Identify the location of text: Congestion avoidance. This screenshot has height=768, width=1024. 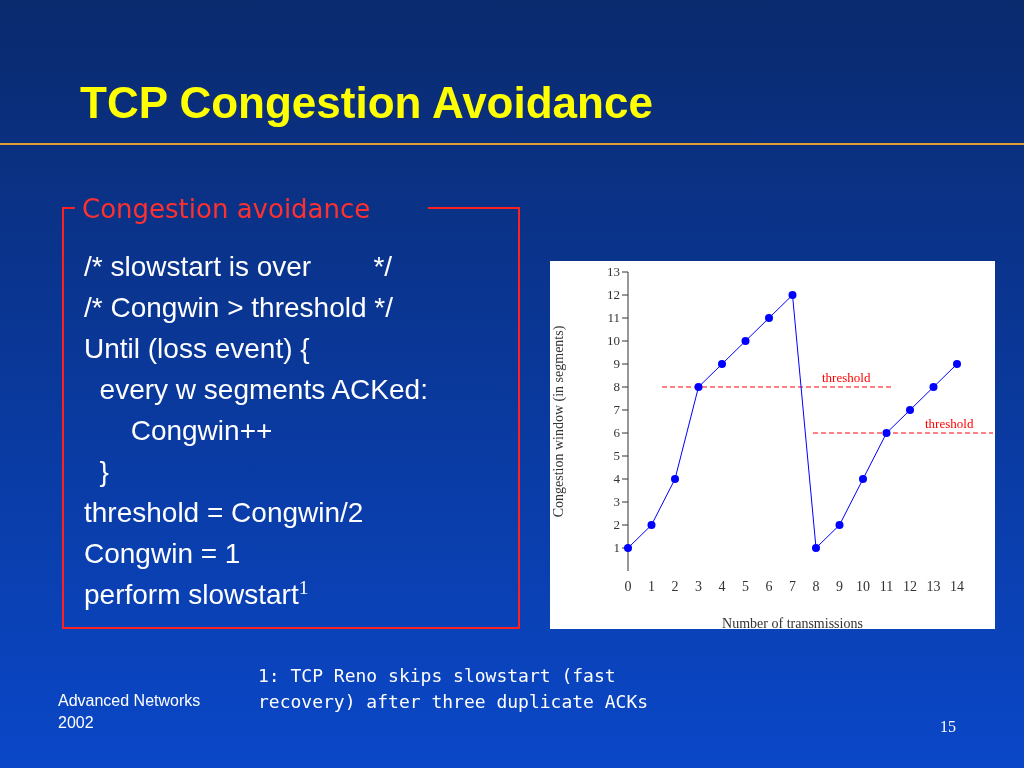
(226, 209).